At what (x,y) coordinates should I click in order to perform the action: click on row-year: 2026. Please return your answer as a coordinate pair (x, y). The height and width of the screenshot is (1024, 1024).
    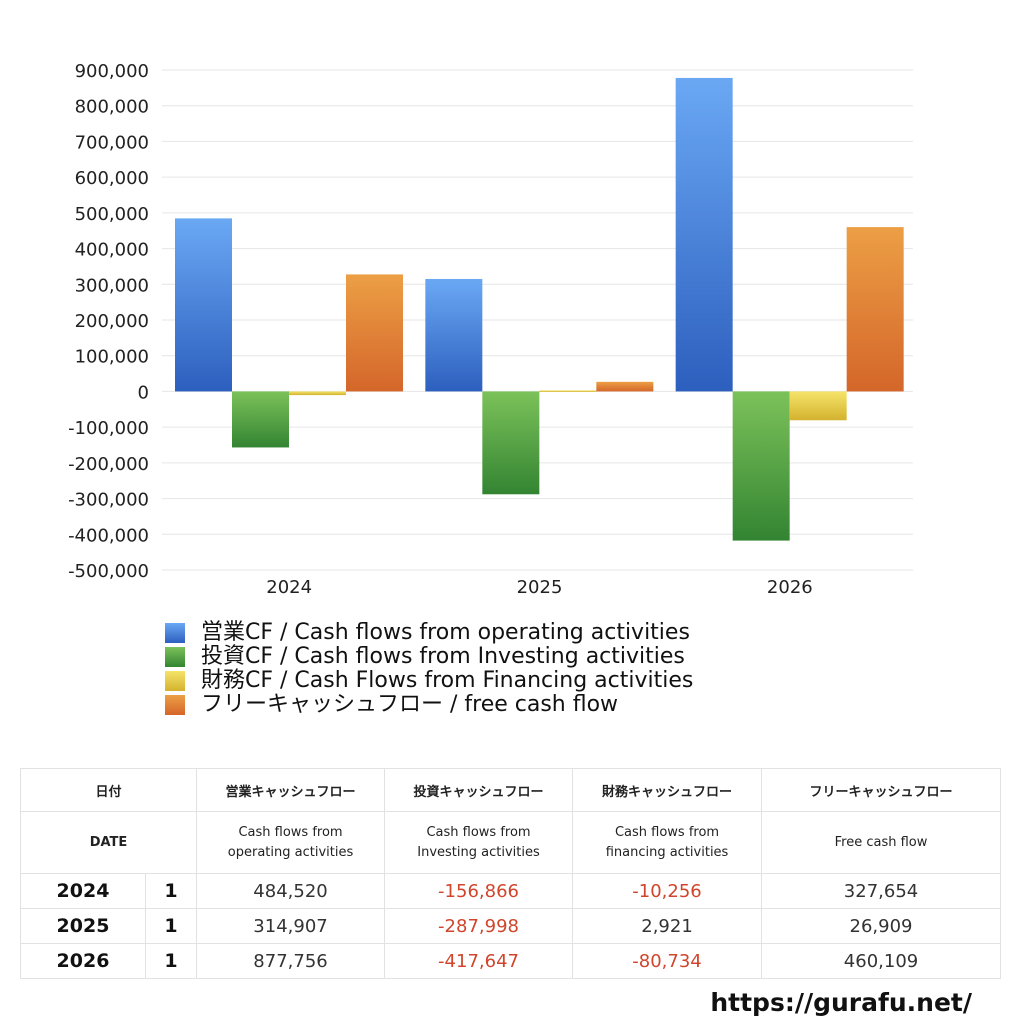
    Looking at the image, I should click on (83, 961).